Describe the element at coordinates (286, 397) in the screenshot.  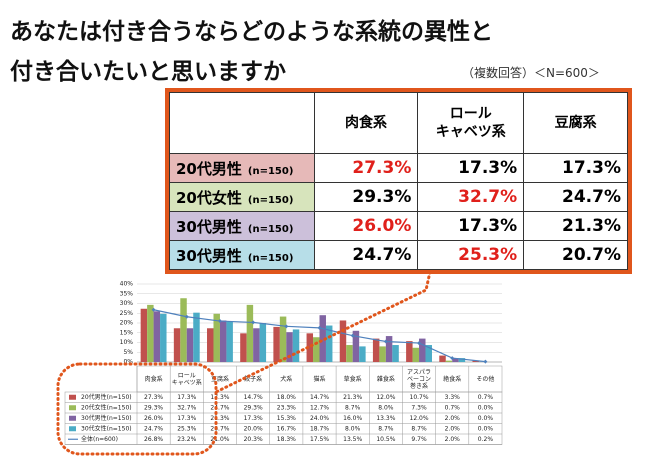
I see `data-label: 18.0%` at that location.